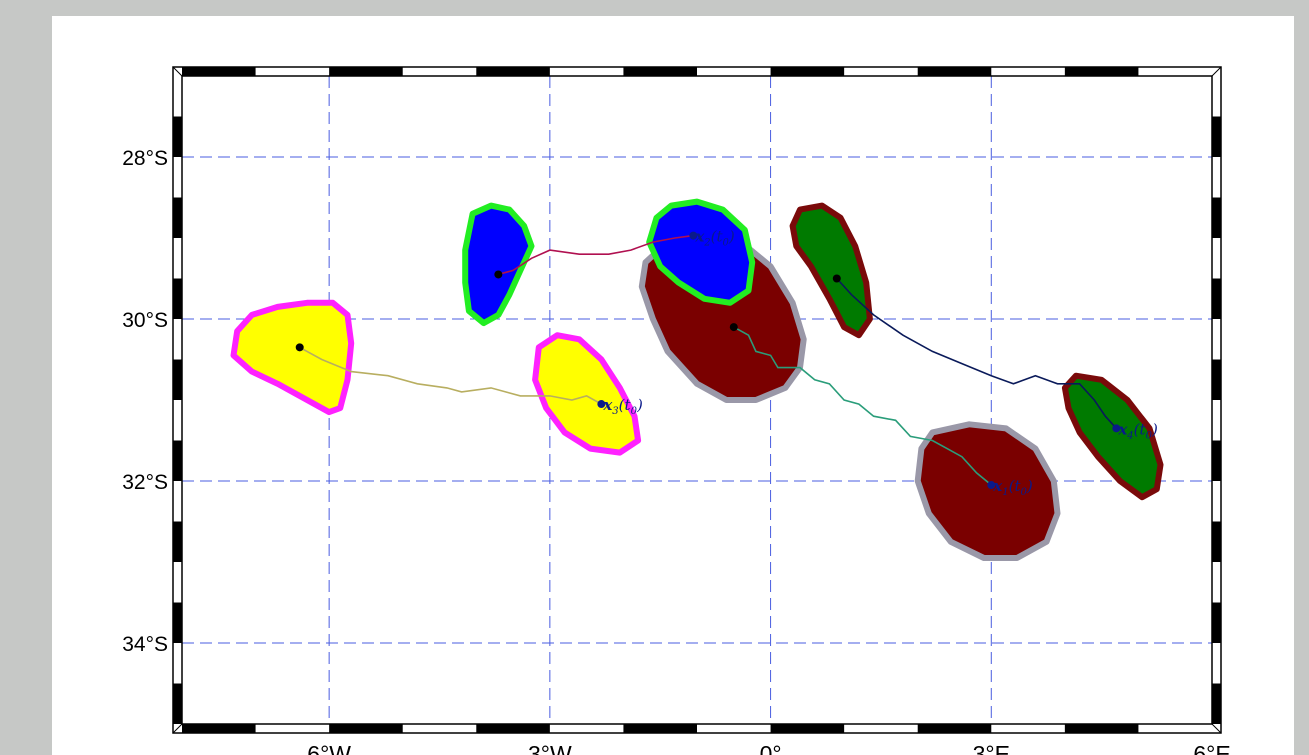 The height and width of the screenshot is (755, 1309). Describe the element at coordinates (622, 406) in the screenshot. I see `eddy-3-label: x3(t0)` at that location.